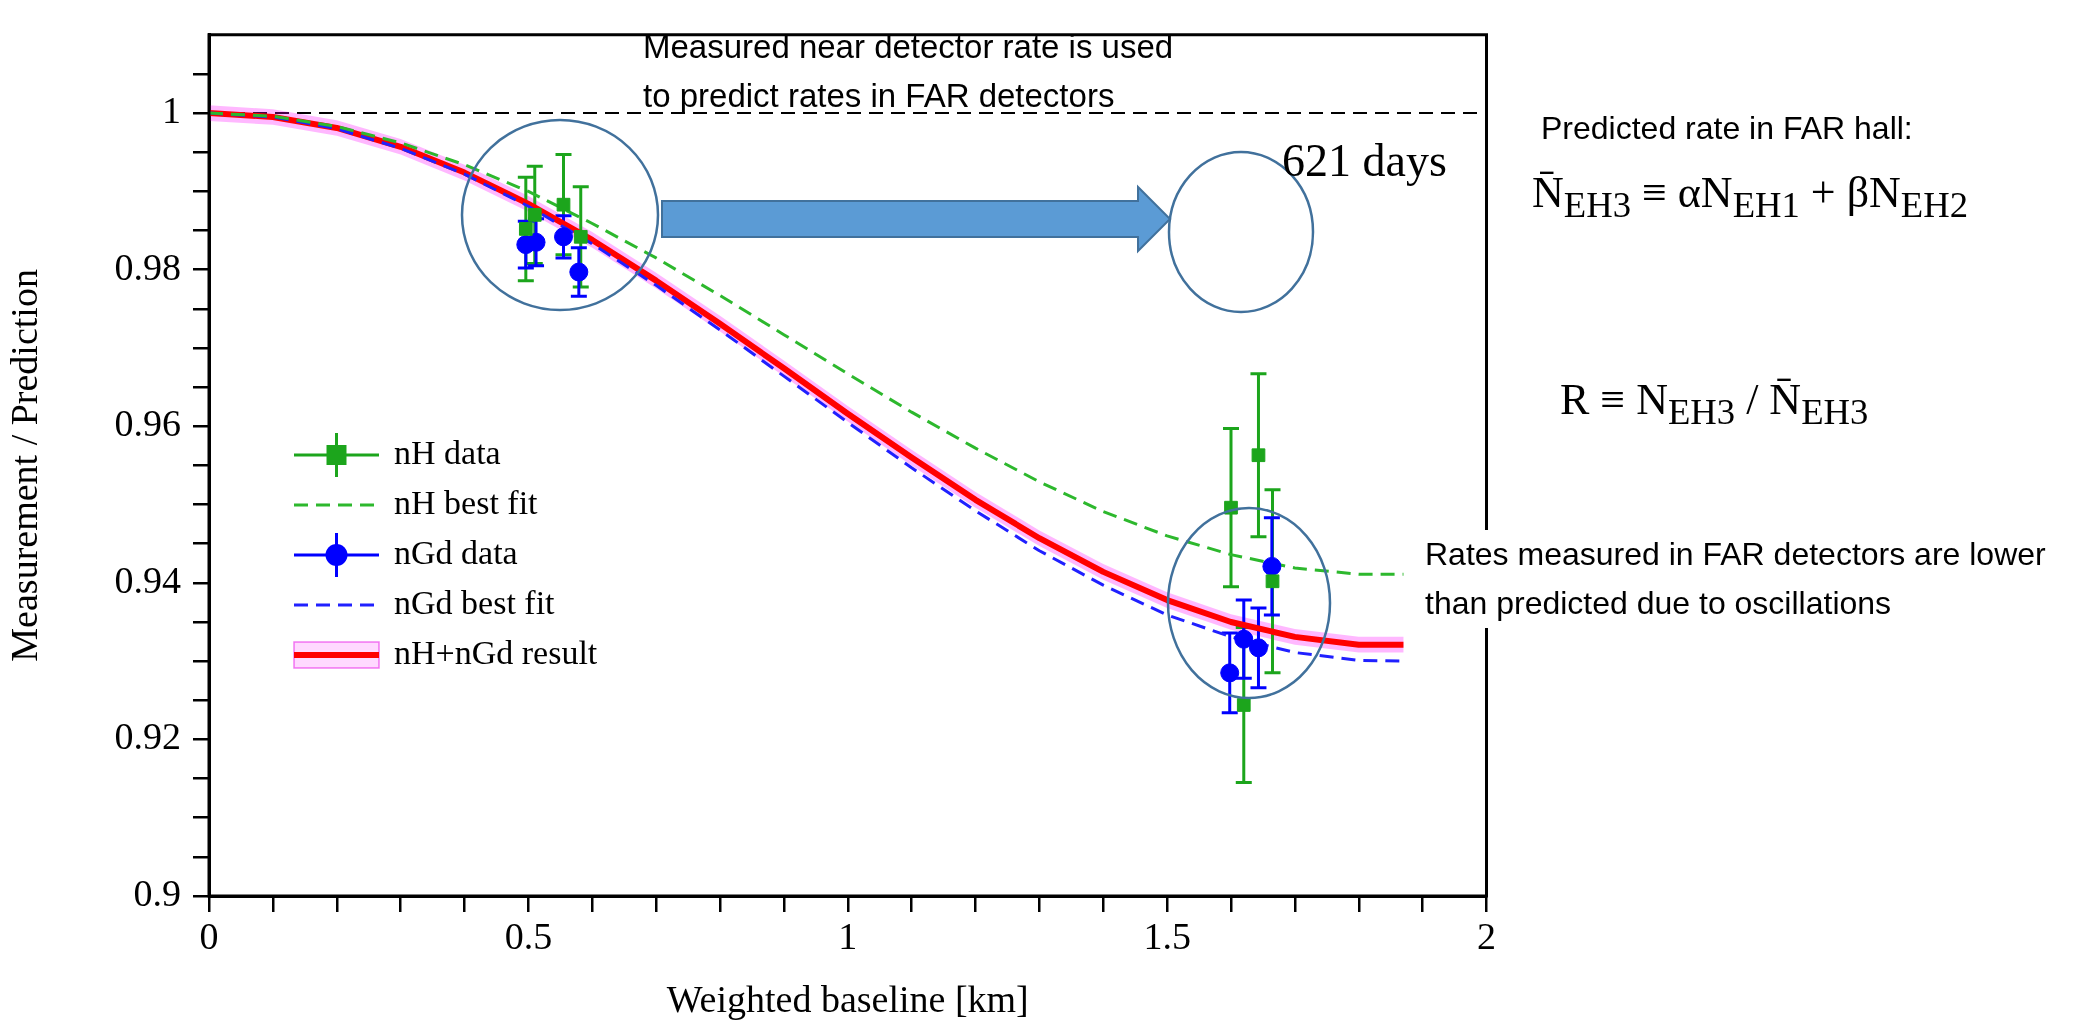  What do you see at coordinates (209, 935) in the screenshot?
I see `x-tick-label: 0` at bounding box center [209, 935].